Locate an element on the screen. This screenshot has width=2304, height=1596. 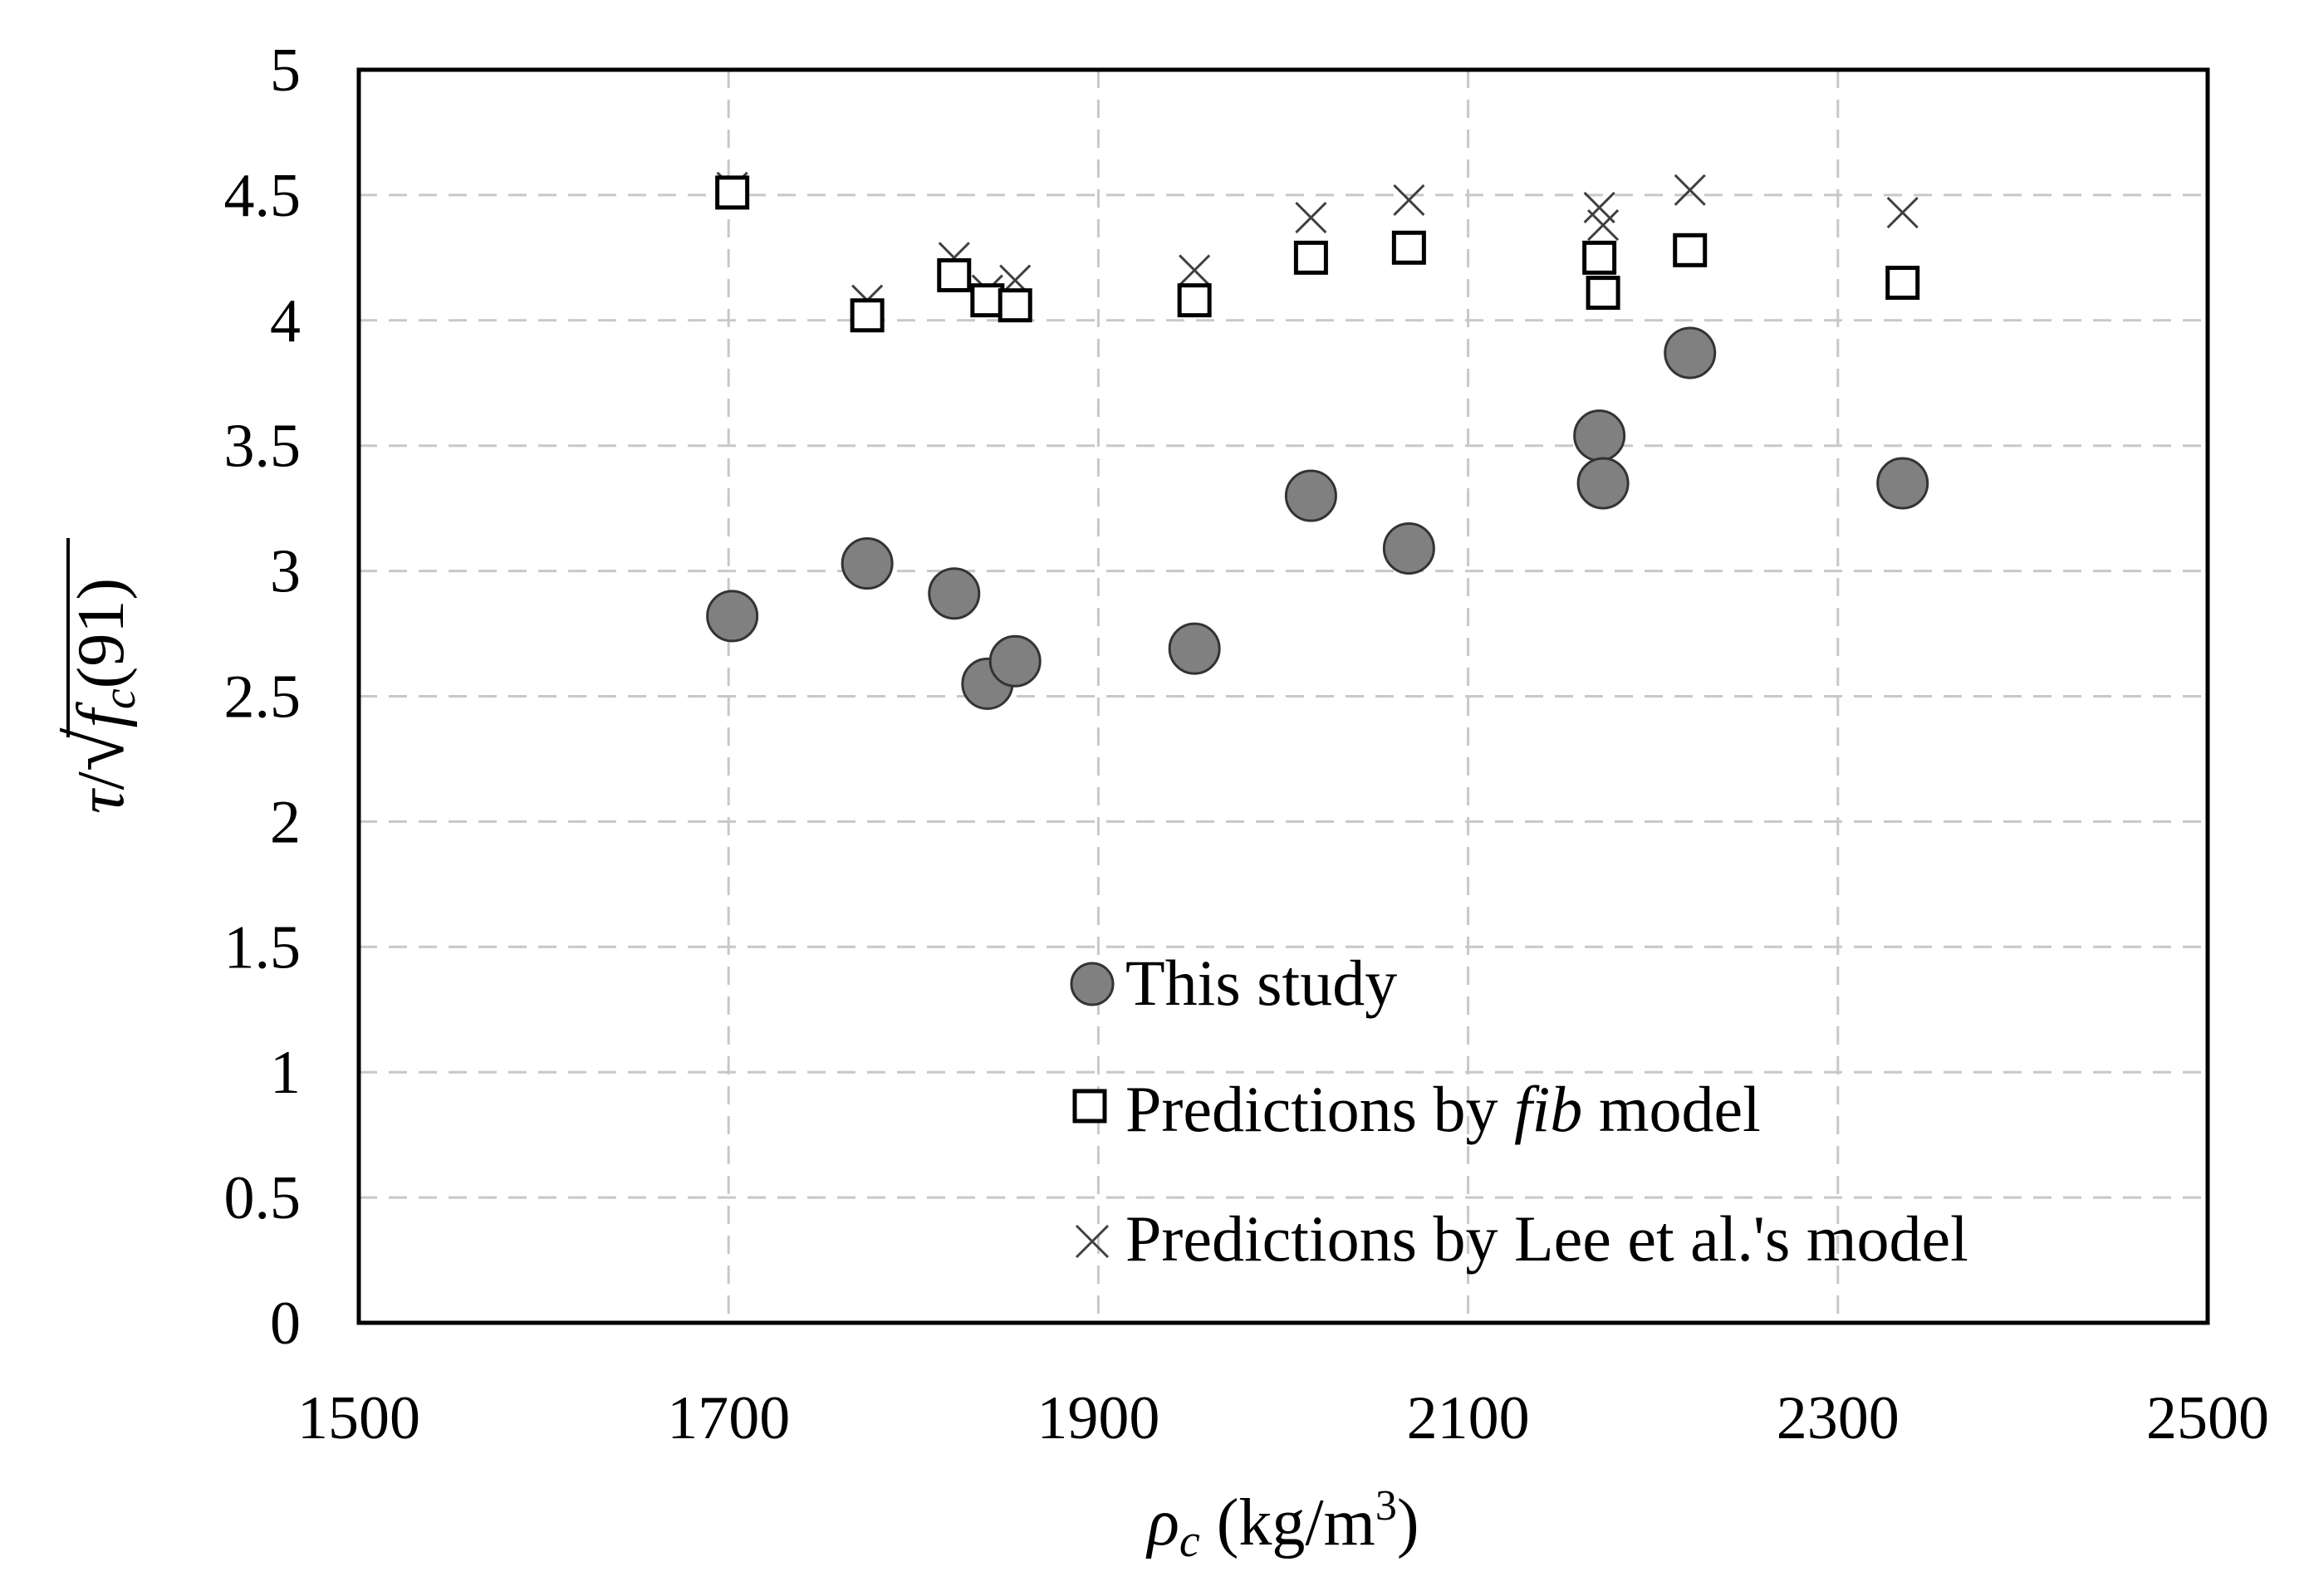
y-title-arg: (91) is located at coordinates (101, 633).